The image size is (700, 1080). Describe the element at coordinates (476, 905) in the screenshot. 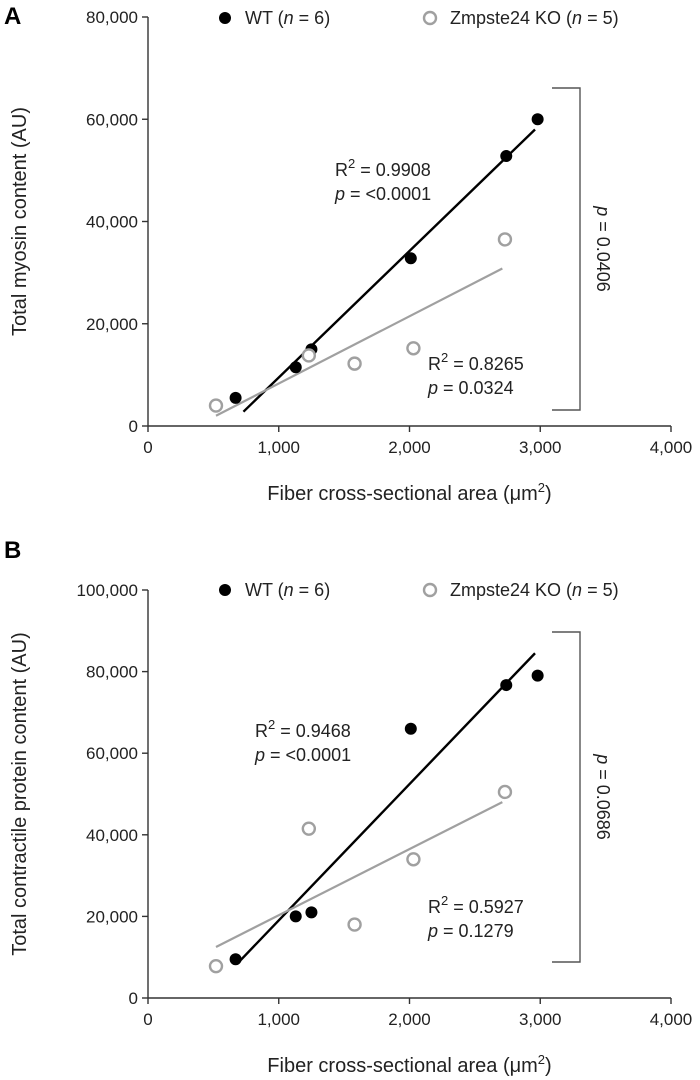

I see `r-squared-label: R2 = 0.5927` at that location.